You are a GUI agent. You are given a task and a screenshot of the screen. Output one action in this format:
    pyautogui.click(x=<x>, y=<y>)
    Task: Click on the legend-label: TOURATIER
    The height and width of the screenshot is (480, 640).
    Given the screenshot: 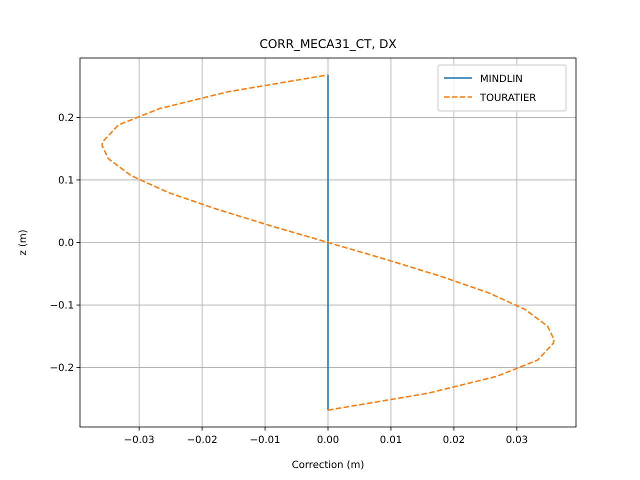 What is the action you would take?
    pyautogui.click(x=507, y=98)
    